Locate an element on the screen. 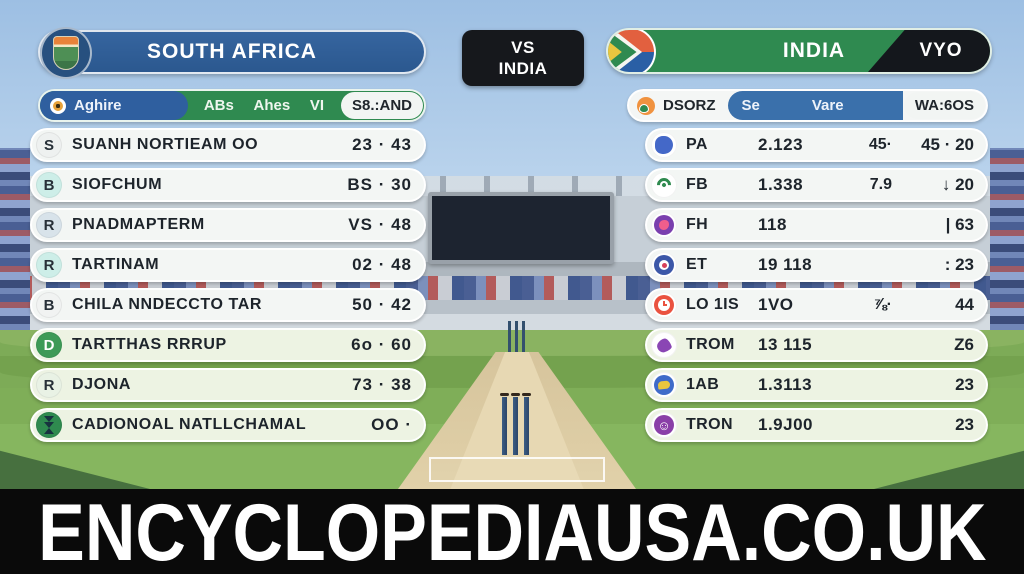  left-table-header: Aghire ABs Ahes VI S8.:AND is located at coordinates (232, 105).